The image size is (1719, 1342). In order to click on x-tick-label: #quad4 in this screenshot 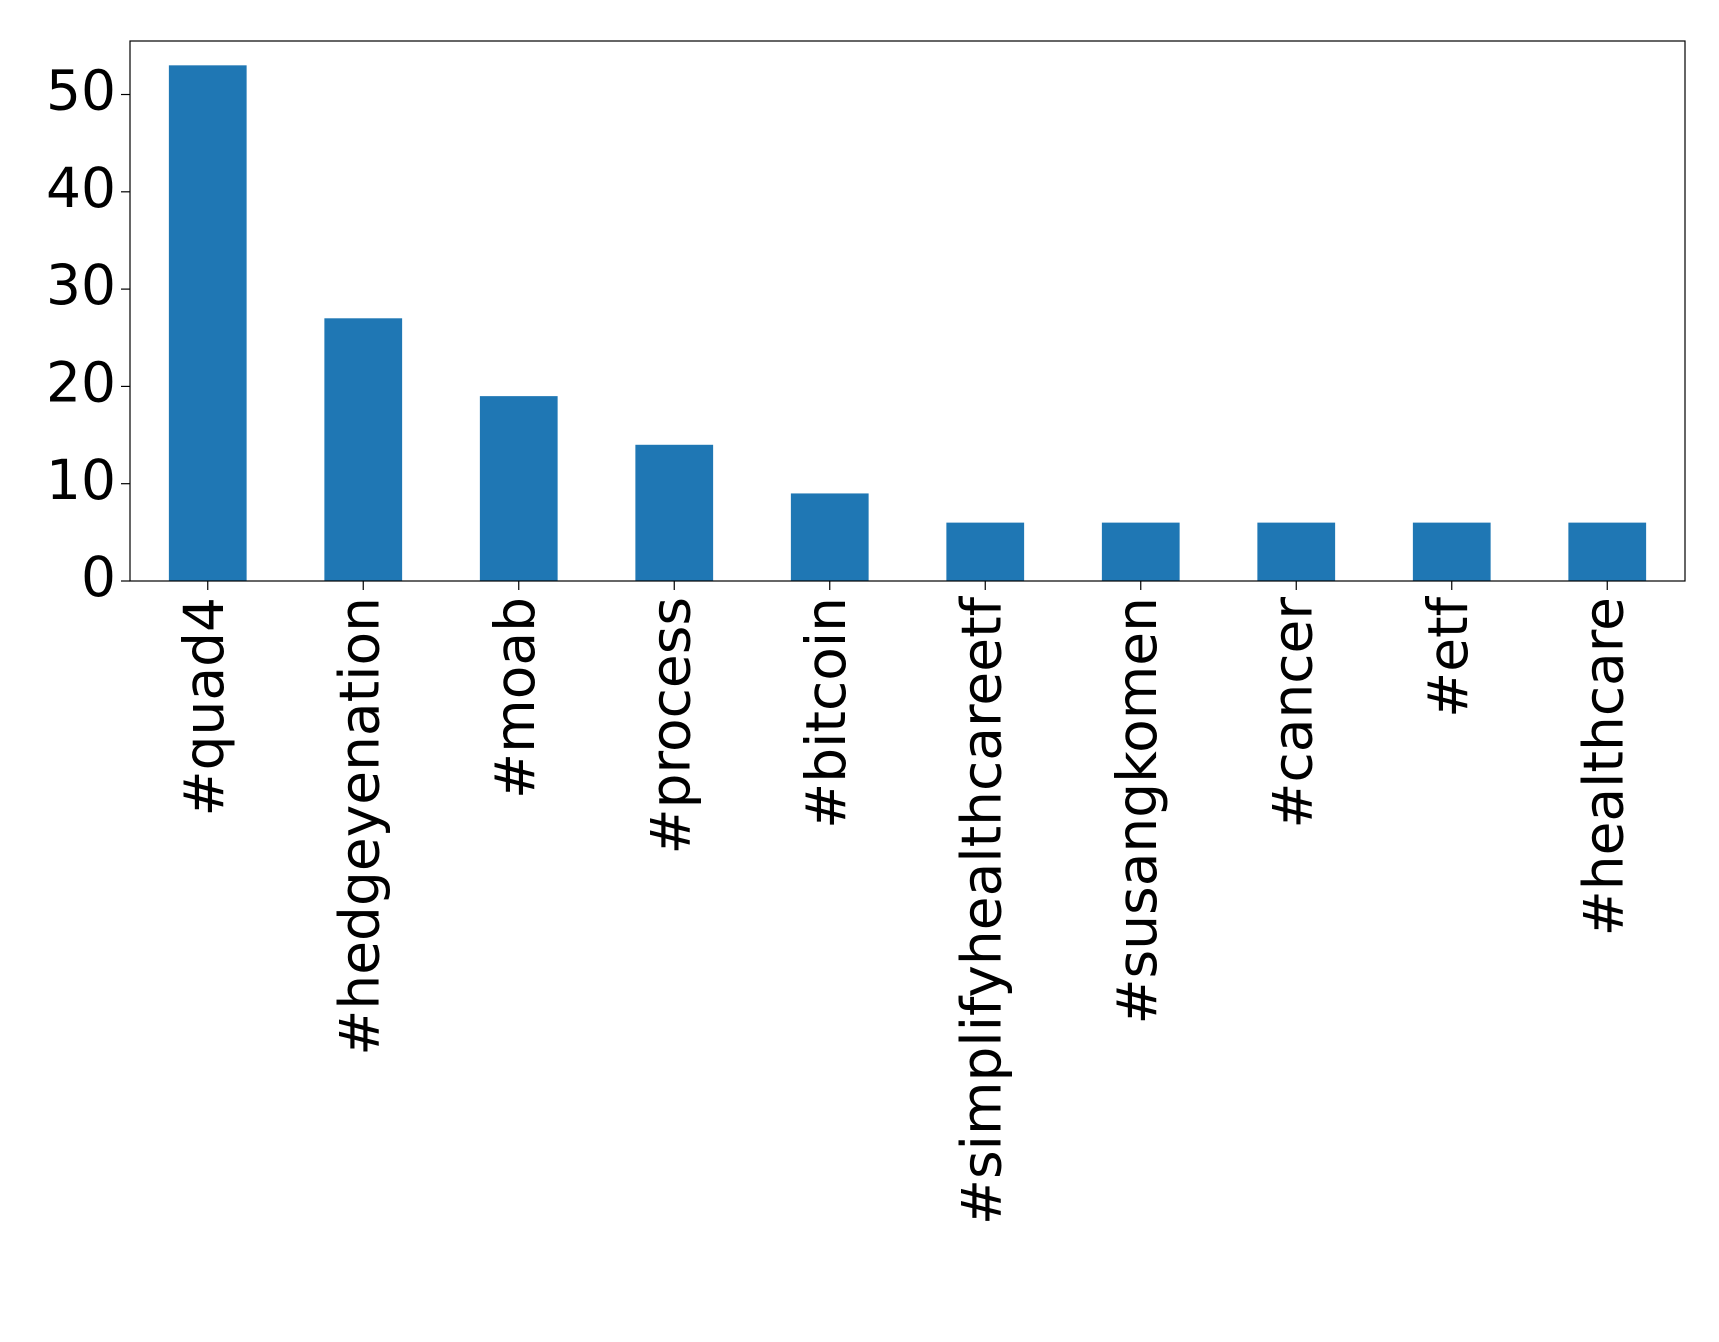, I will do `click(204, 706)`.